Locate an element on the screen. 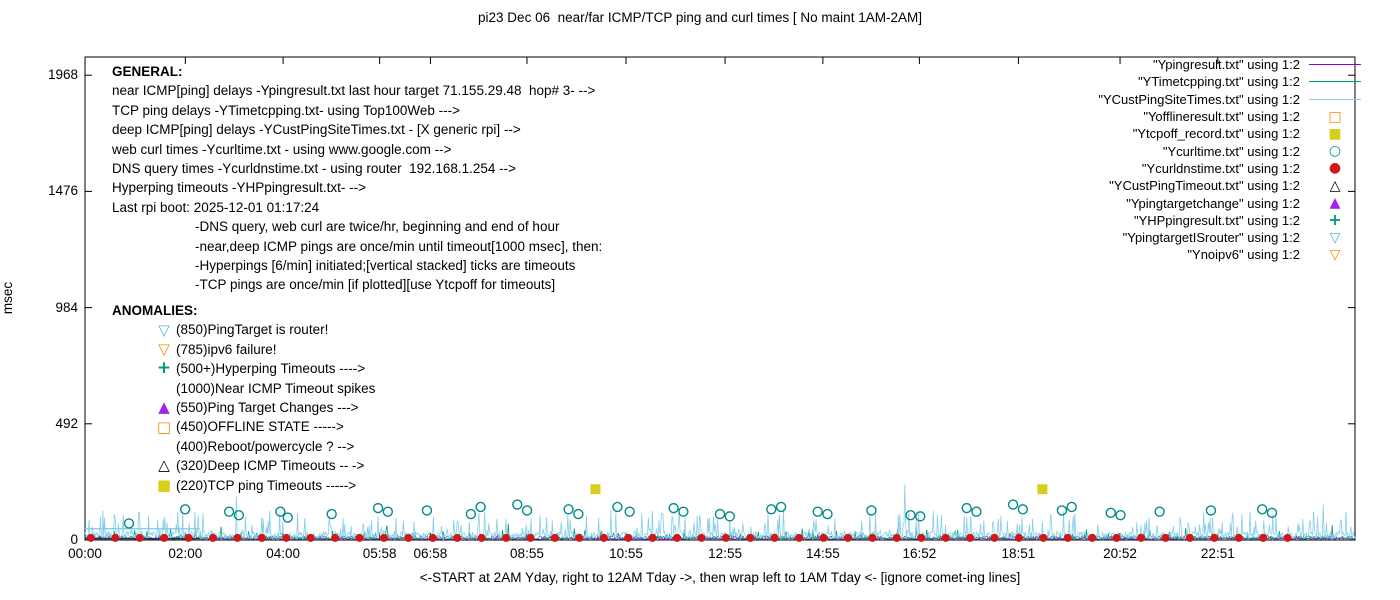 The height and width of the screenshot is (600, 1400). anomaly-label: (785)ipv6 failure! is located at coordinates (226, 349).